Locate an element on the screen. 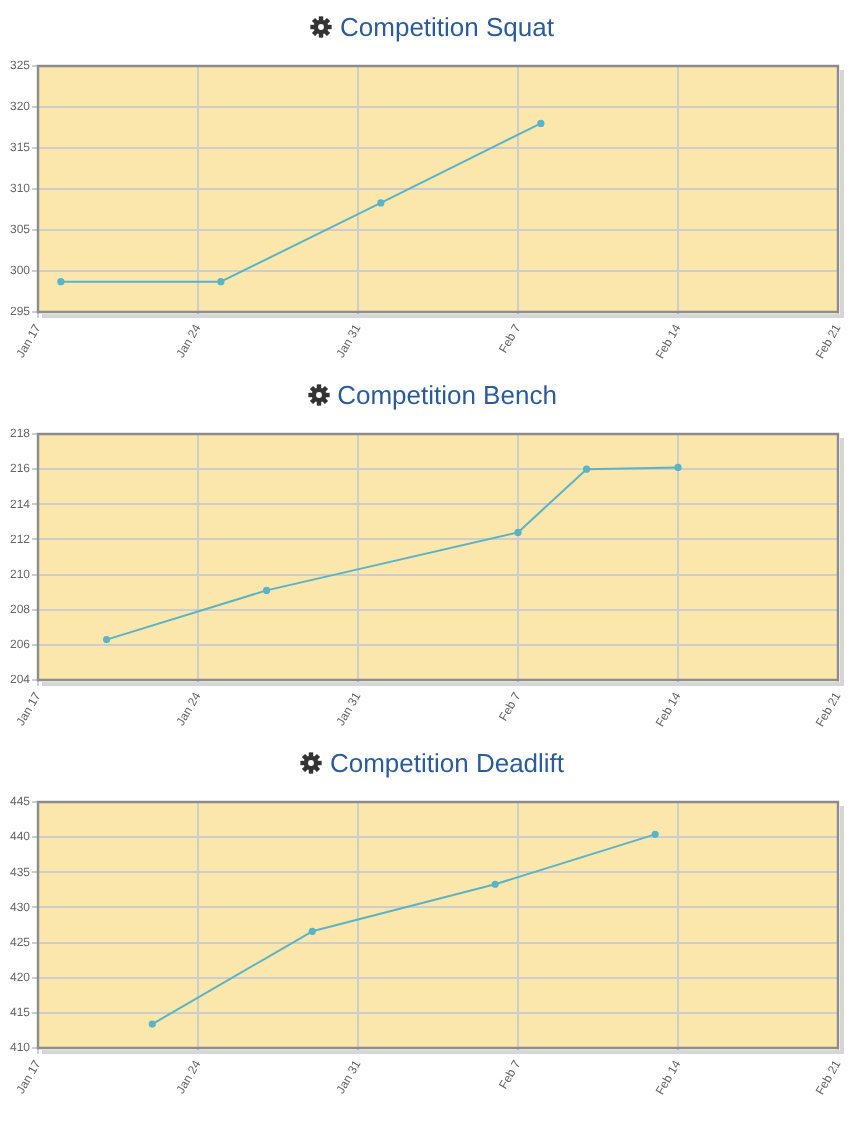 The height and width of the screenshot is (1124, 864). chart-title: Competition Deadlift is located at coordinates (447, 763).